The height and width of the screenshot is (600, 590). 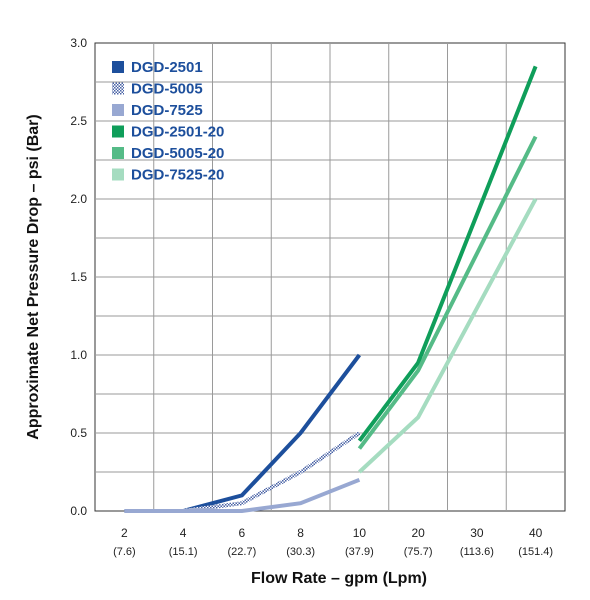 I want to click on legend-label: DGD-2501-20, so click(x=177, y=132).